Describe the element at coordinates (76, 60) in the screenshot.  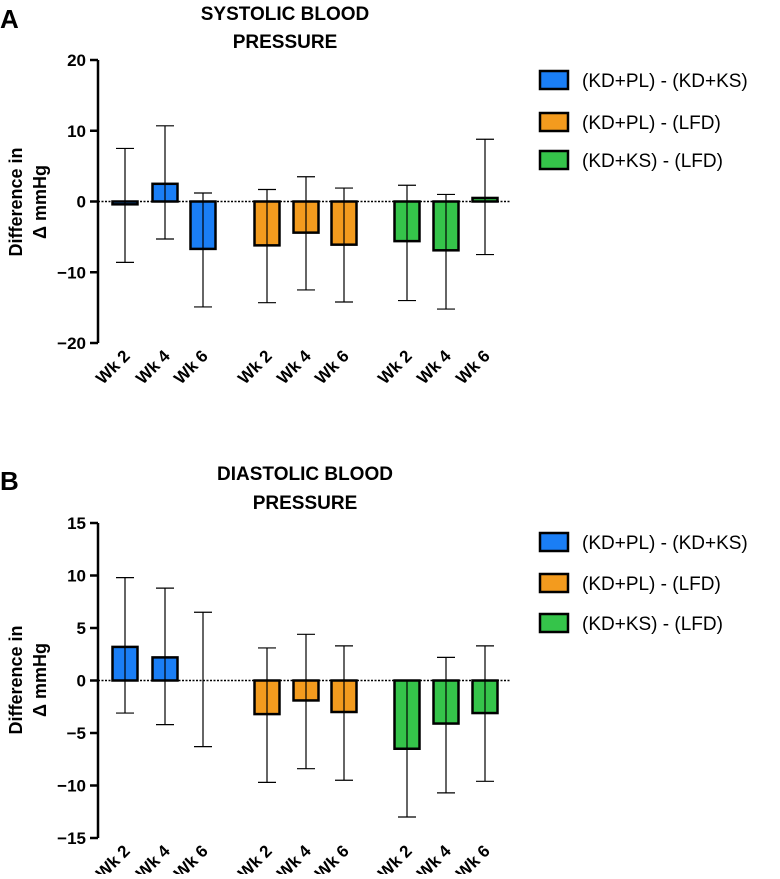
I see `y-tick-label: 20` at that location.